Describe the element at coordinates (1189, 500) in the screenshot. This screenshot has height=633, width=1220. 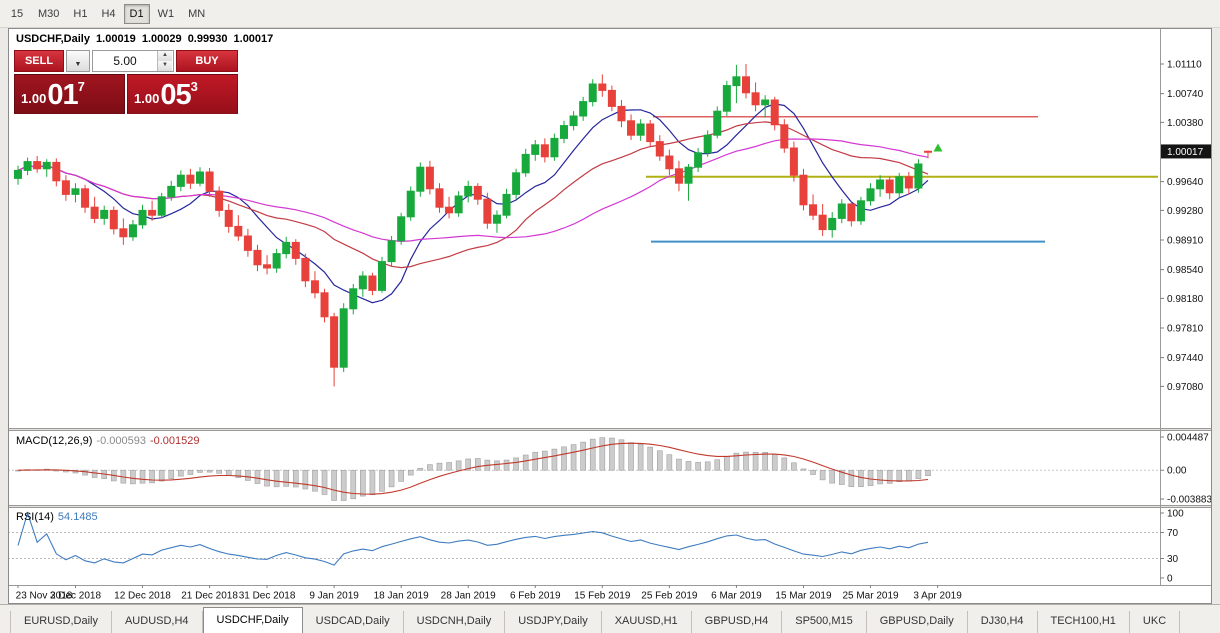
I see `svg-text: -0.003883` at that location.